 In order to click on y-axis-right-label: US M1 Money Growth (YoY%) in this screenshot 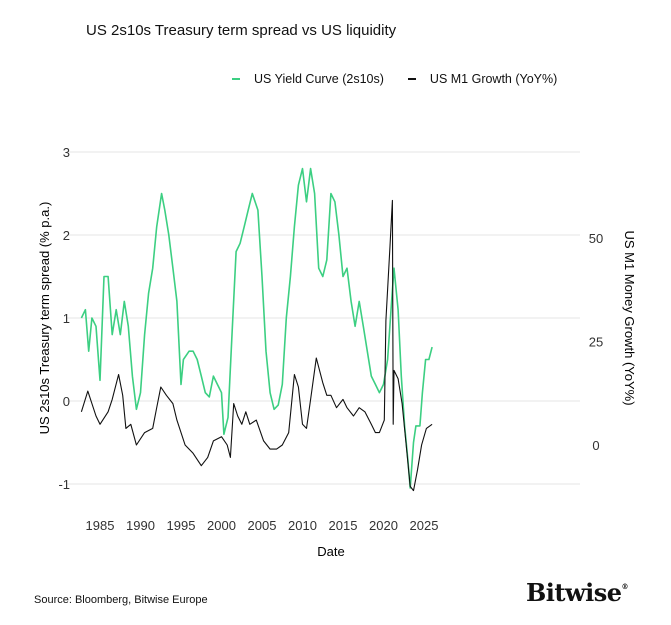, I will do `click(629, 317)`.